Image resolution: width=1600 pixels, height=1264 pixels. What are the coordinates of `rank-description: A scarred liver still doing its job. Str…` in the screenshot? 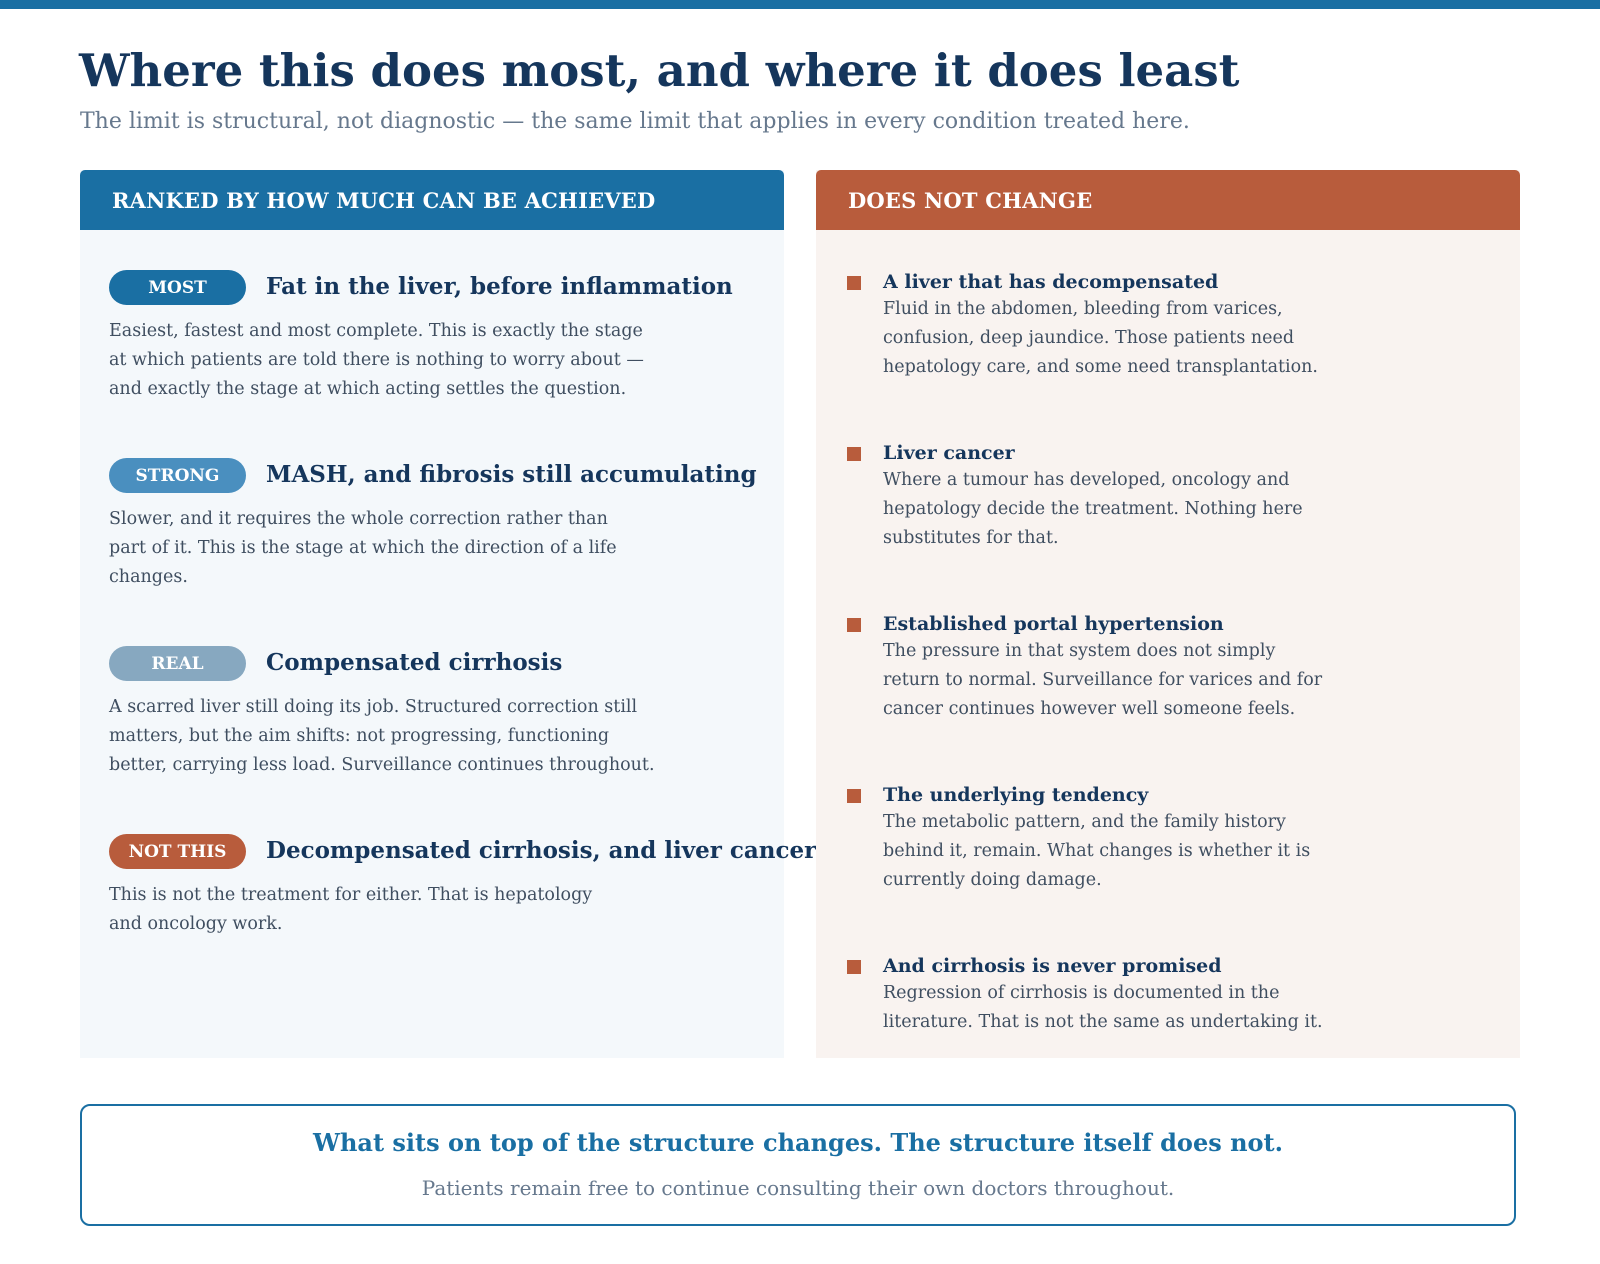 It's located at (382, 736).